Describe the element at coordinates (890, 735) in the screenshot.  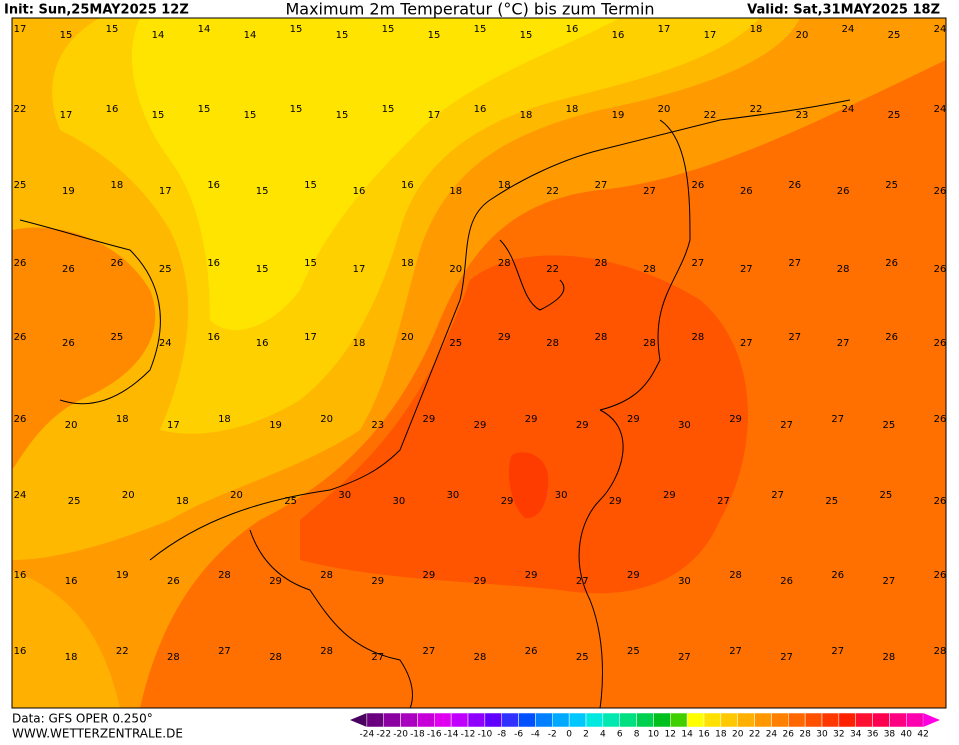
I see `colorbar-label: 38` at that location.